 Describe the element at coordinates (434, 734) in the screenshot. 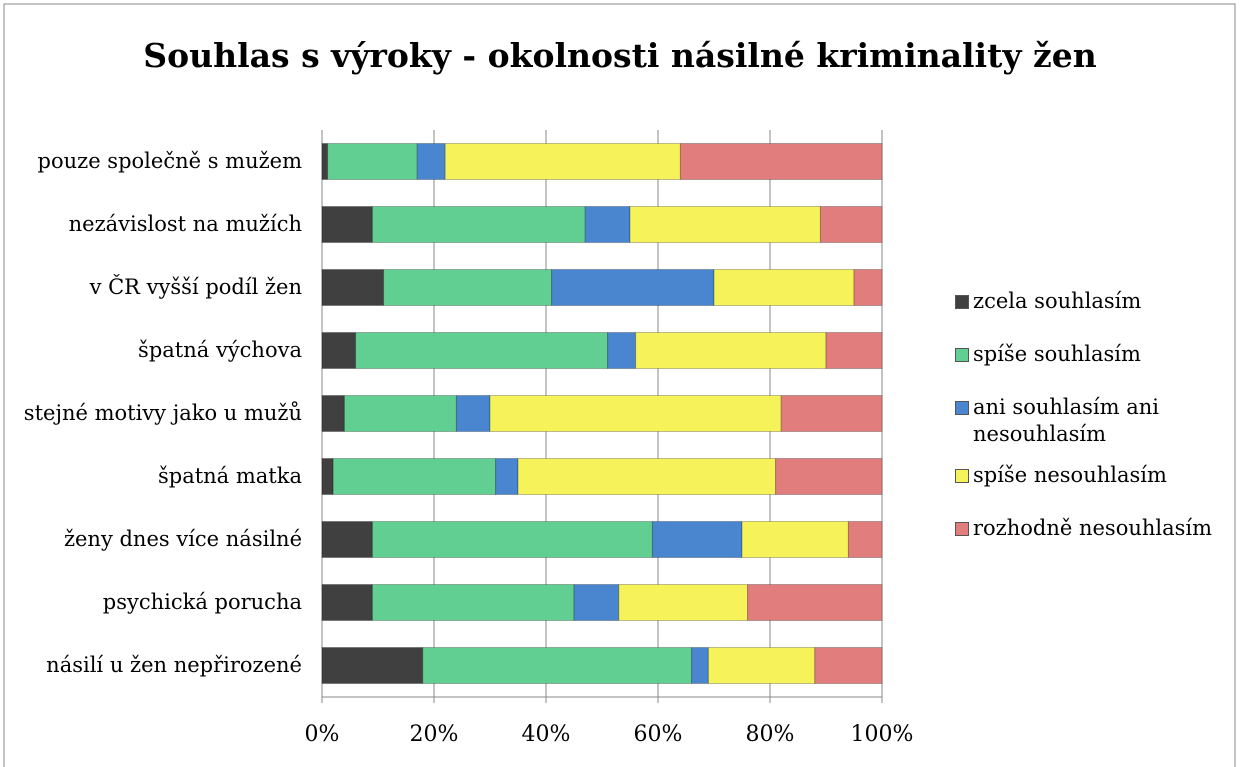

I see `x-tick-label: 20%` at that location.